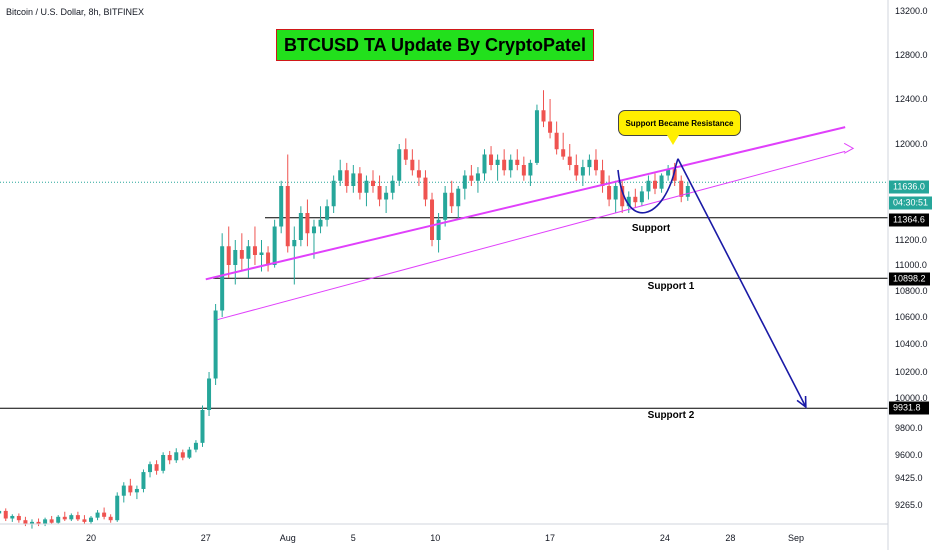 This screenshot has width=932, height=550. Describe the element at coordinates (801, 402) in the screenshot. I see `projection-arrowhead` at that location.